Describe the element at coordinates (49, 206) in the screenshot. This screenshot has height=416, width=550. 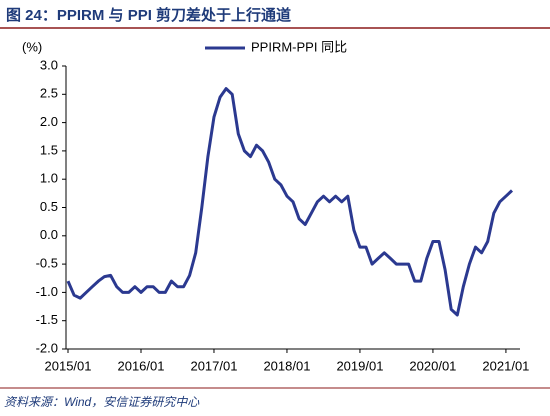
I see `y-tick-label: 0.5` at that location.